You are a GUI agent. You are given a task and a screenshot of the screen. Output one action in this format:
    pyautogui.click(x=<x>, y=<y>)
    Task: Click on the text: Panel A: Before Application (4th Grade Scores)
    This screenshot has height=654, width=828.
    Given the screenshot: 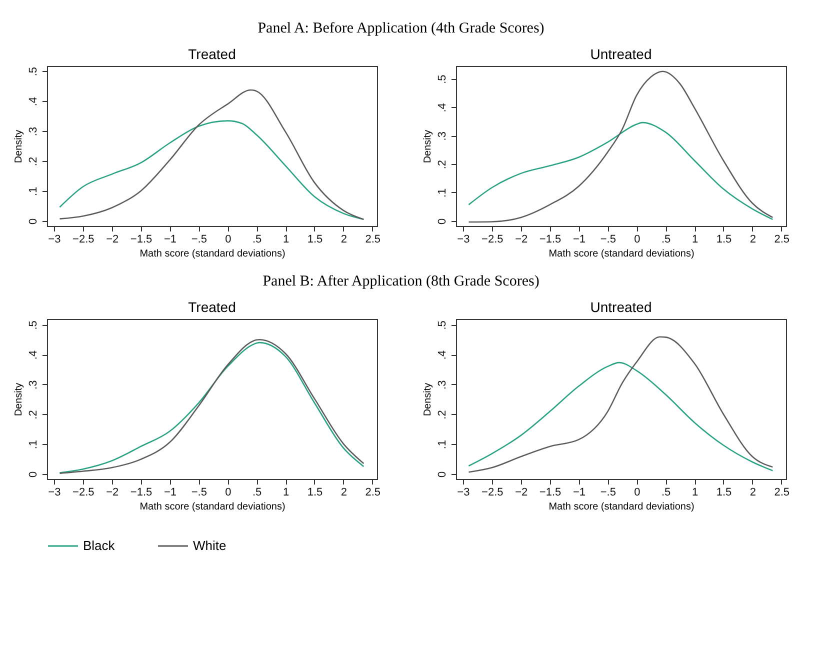 What is the action you would take?
    pyautogui.click(x=401, y=28)
    